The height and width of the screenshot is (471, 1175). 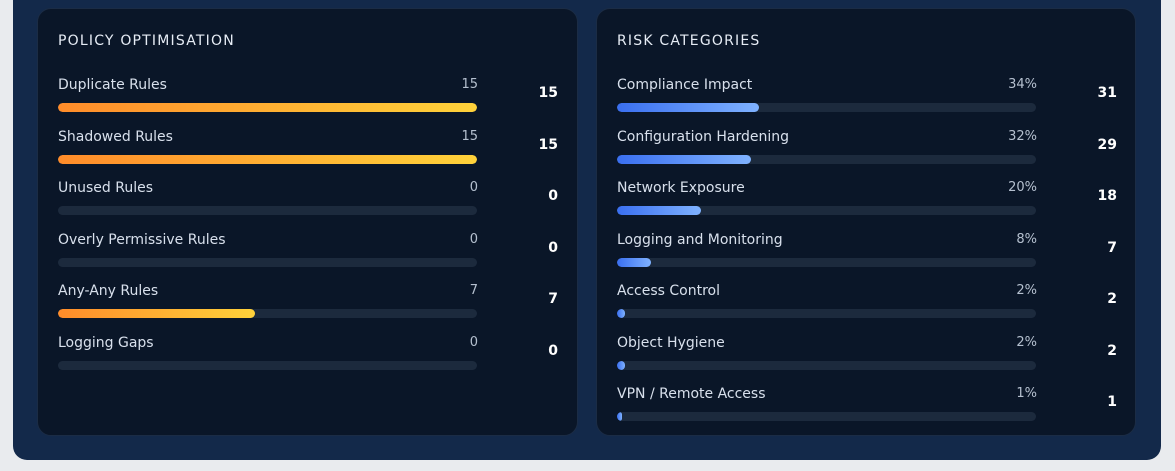 What do you see at coordinates (867, 97) in the screenshot?
I see `metric-row: Compliance Impact 34% 31` at bounding box center [867, 97].